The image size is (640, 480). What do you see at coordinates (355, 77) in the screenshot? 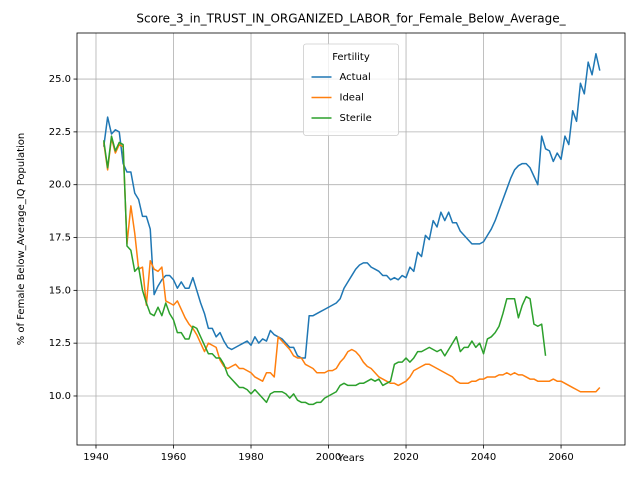
I see `legend-label: Actual` at bounding box center [355, 77].